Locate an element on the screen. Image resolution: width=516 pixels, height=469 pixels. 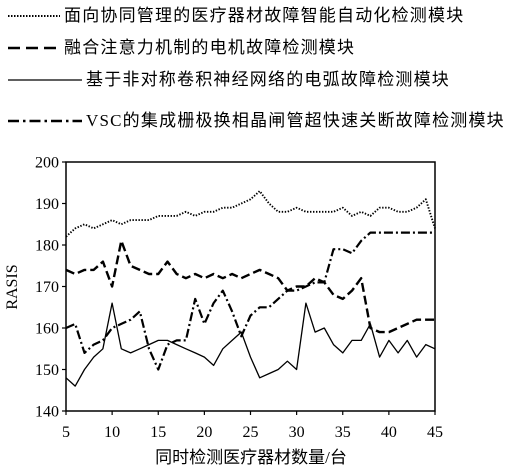
x-axis-label: 同时检测医疗器材数量/台 is located at coordinates (251, 457).